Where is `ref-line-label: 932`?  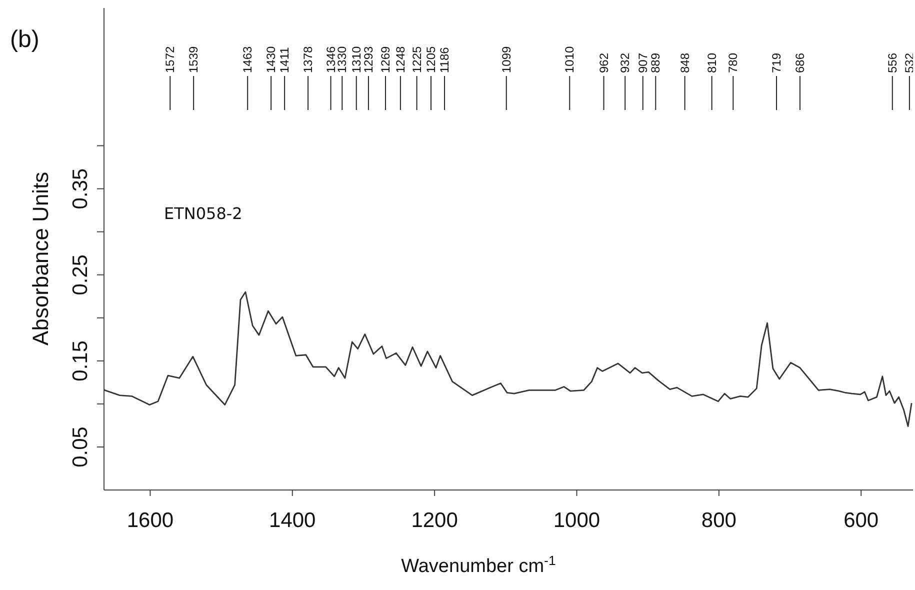
ref-line-label: 932 is located at coordinates (625, 62).